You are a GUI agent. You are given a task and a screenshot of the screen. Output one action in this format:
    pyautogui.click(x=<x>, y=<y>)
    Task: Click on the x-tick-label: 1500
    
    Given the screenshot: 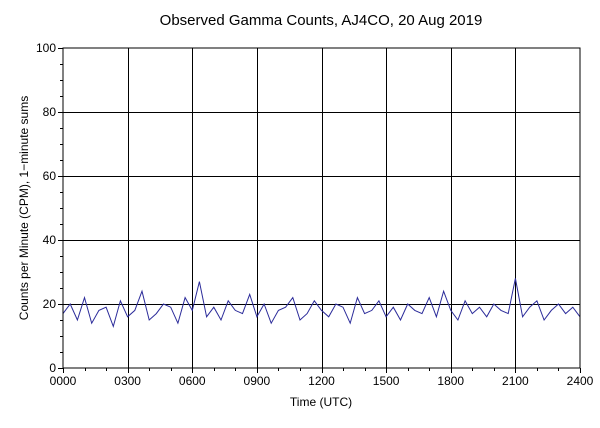 What is the action you would take?
    pyautogui.click(x=386, y=381)
    